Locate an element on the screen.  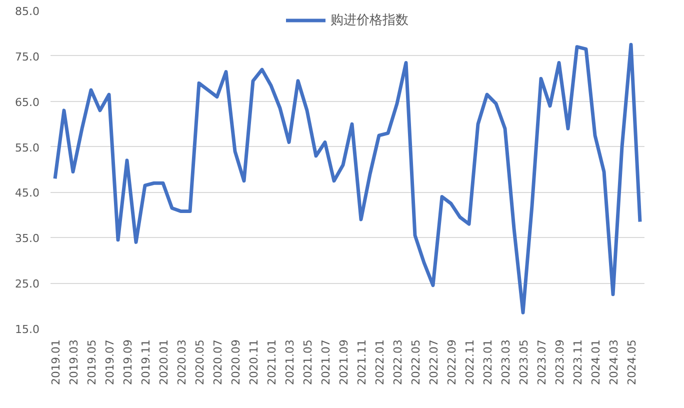
y-tick-label: 85.0 is located at coordinates (27, 11).